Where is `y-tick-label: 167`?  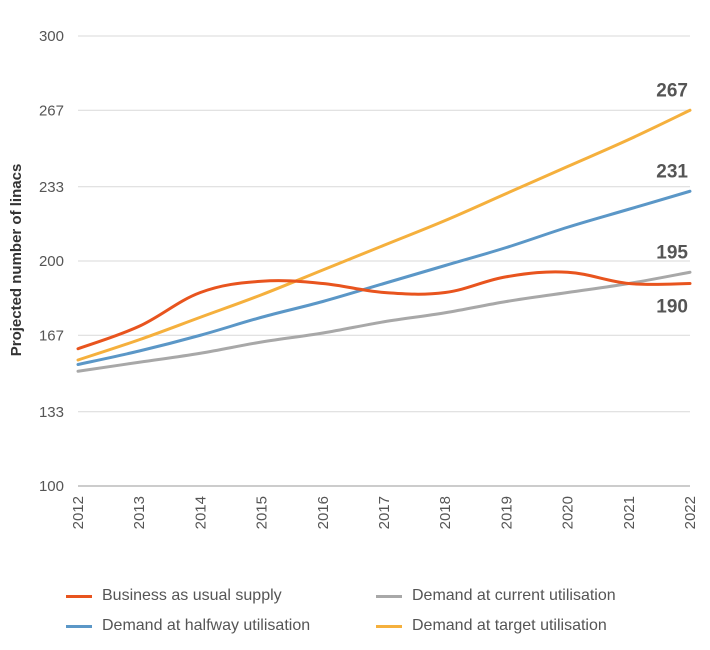 y-tick-label: 167 is located at coordinates (51, 335).